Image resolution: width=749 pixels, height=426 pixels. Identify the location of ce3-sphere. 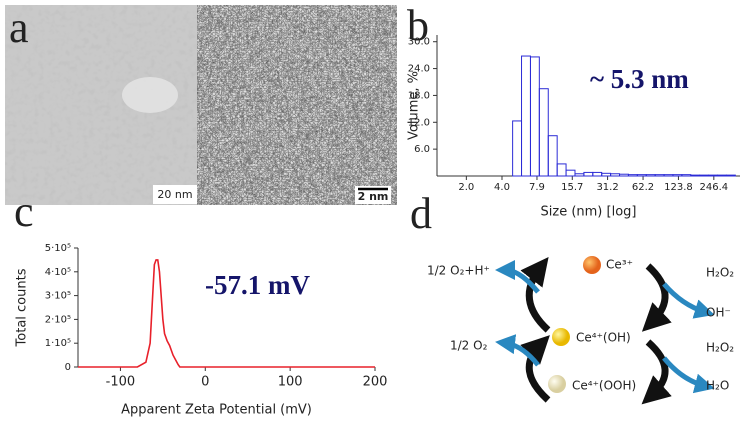
(592, 265).